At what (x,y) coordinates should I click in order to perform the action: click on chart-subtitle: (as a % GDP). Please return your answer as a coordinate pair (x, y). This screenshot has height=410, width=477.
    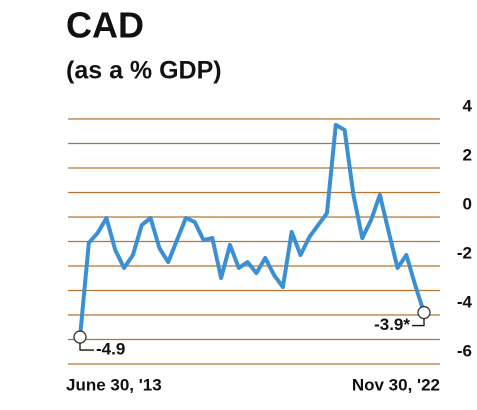
    Looking at the image, I should click on (144, 71).